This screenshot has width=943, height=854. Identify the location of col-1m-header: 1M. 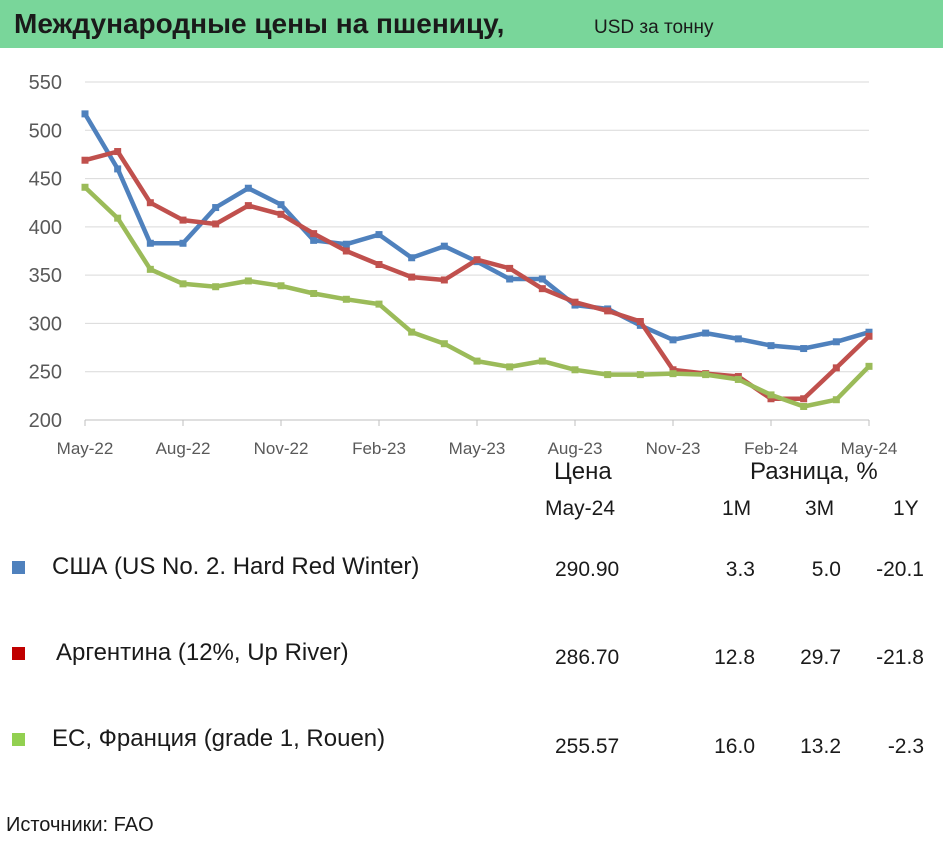
(737, 508).